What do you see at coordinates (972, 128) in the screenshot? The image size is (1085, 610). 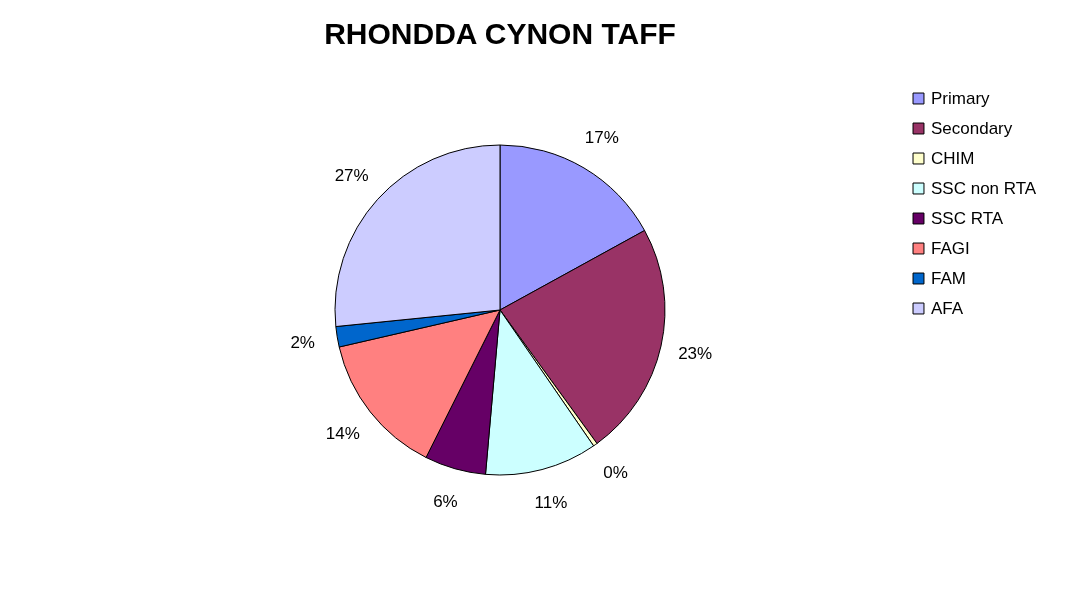 I see `legend-label: Secondary` at bounding box center [972, 128].